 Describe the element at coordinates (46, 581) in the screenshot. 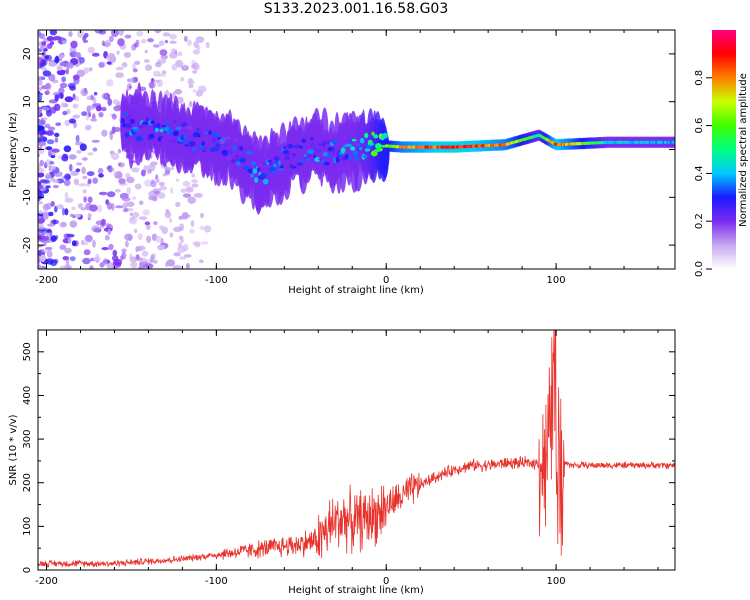

I see `snr-x-tick-label: -200` at that location.